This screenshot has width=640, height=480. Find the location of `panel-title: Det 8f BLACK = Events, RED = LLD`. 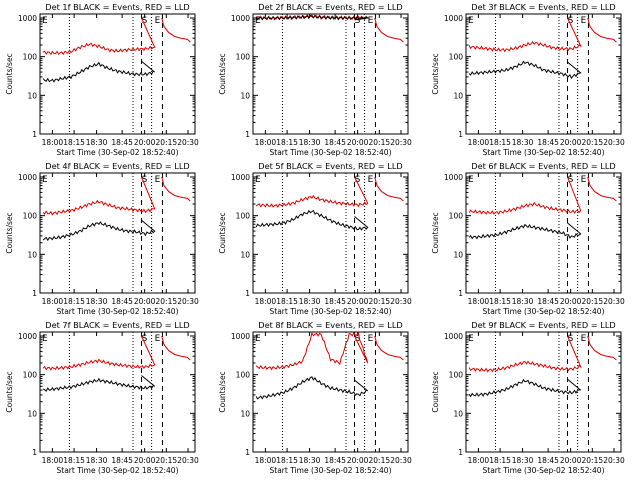

panel-title: Det 8f BLACK = Events, RED = LLD is located at coordinates (330, 325).